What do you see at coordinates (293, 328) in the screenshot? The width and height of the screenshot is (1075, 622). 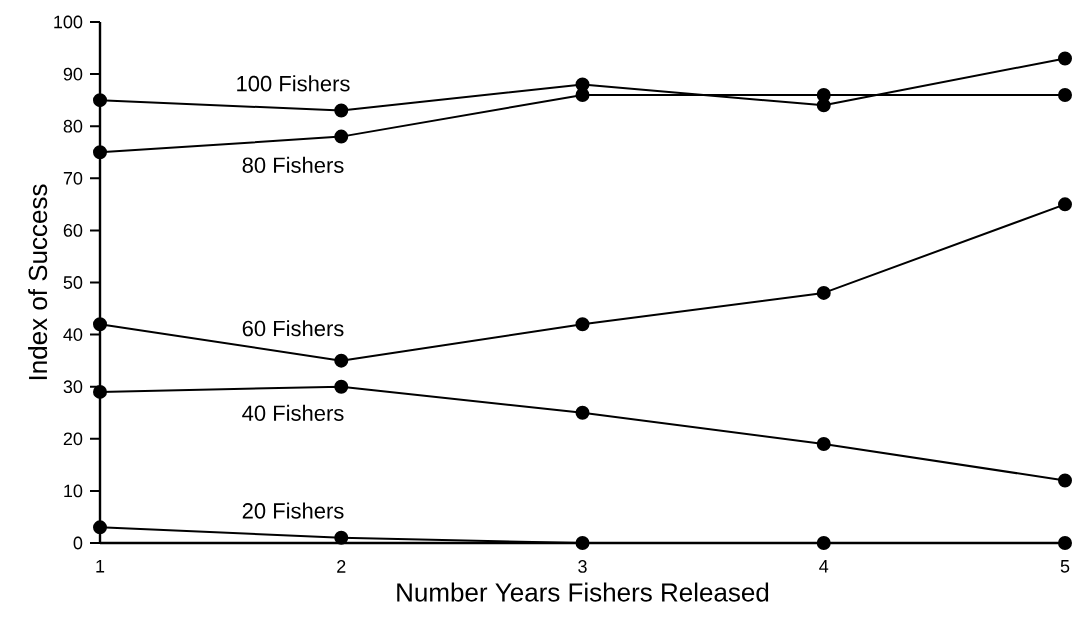 I see `series-label: 60 Fishers` at bounding box center [293, 328].